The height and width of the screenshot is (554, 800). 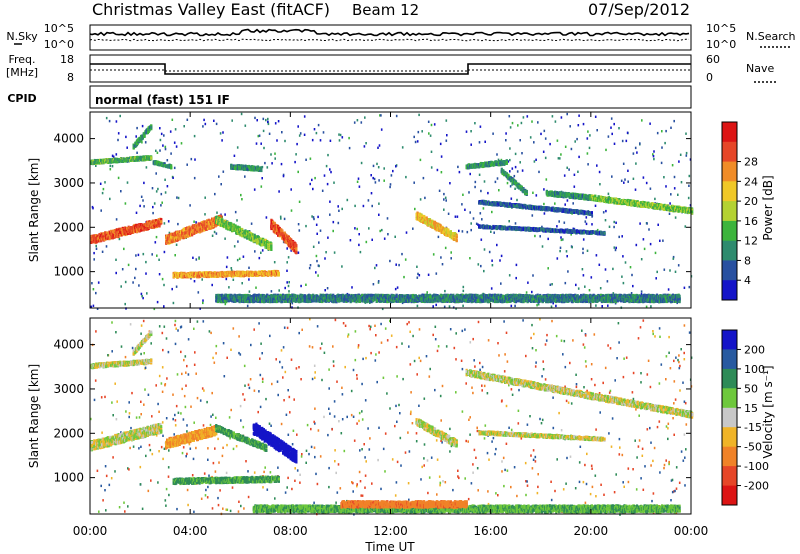 What do you see at coordinates (22, 72) in the screenshot?
I see `freq-unit-label: [MHz]` at bounding box center [22, 72].